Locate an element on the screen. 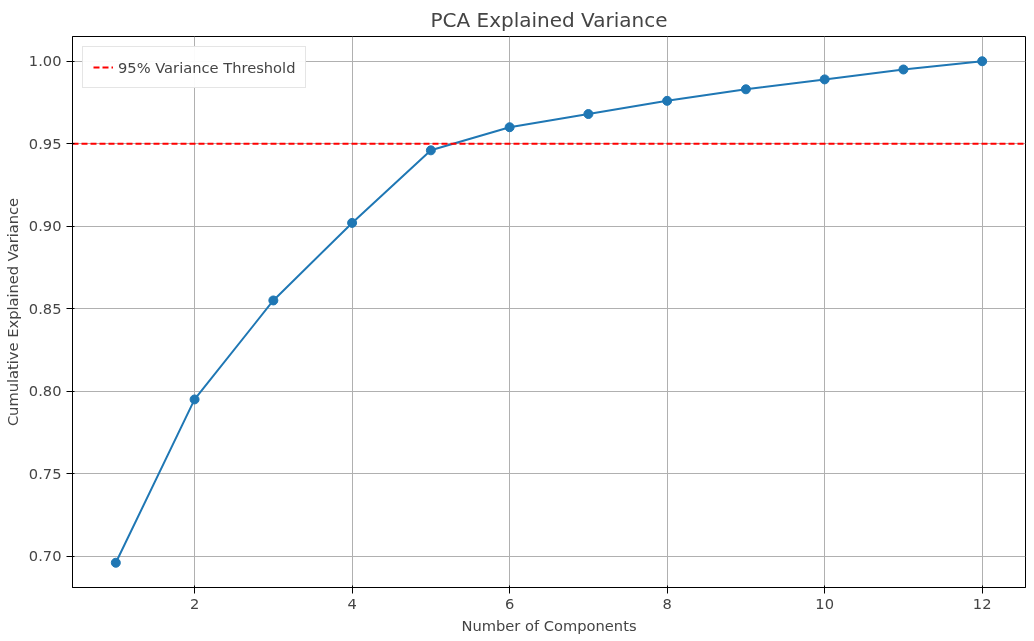 This screenshot has height=641, width=1034. y-tick-label: 0.95 is located at coordinates (45, 143).